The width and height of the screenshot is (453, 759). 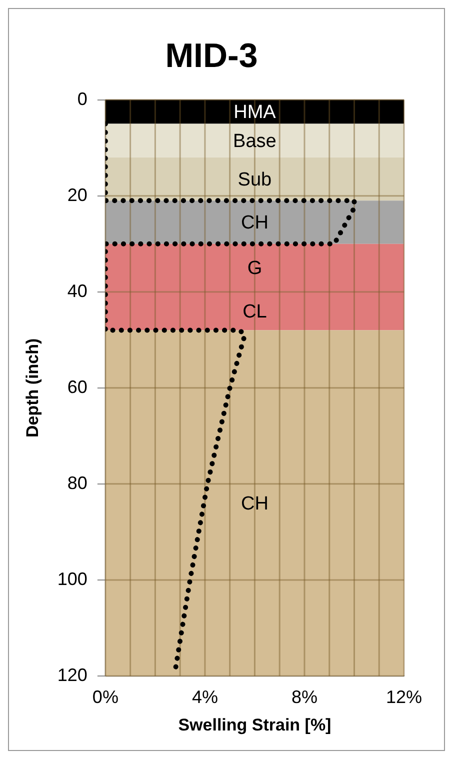 I want to click on chart-title: MID-3, so click(x=211, y=55).